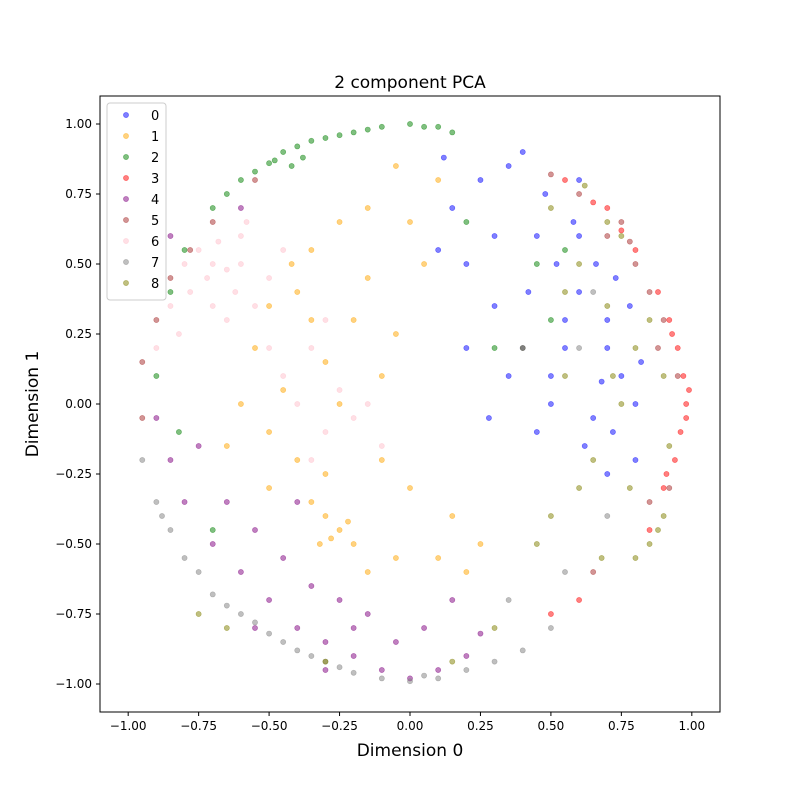  What do you see at coordinates (155, 221) in the screenshot?
I see `legend-label: 5` at bounding box center [155, 221].